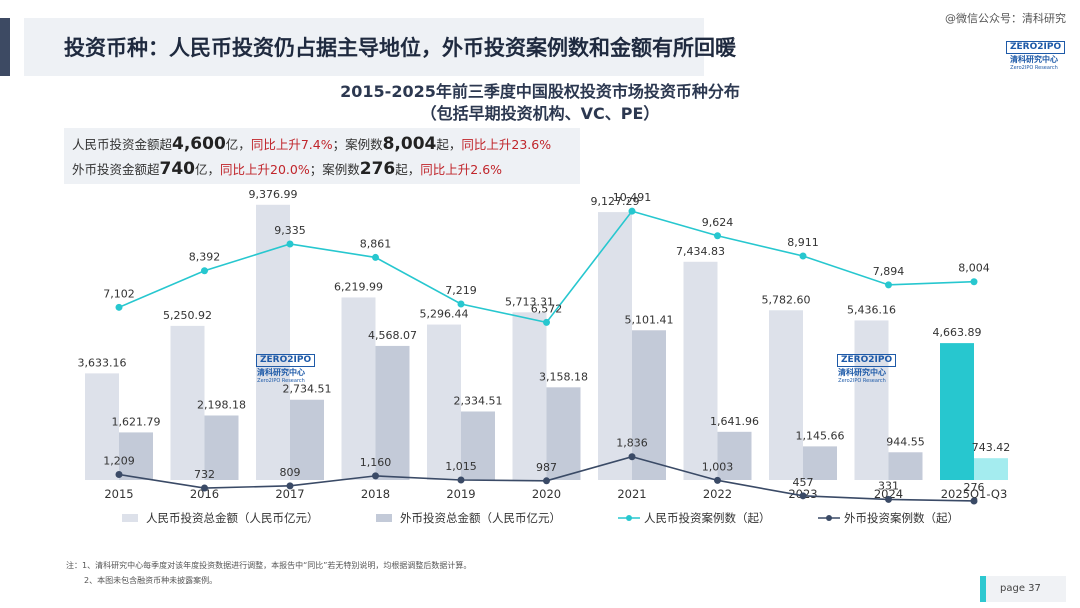 The width and height of the screenshot is (1080, 608). Describe the element at coordinates (888, 485) in the screenshot. I see `label-foreign-cases: 331` at that location.